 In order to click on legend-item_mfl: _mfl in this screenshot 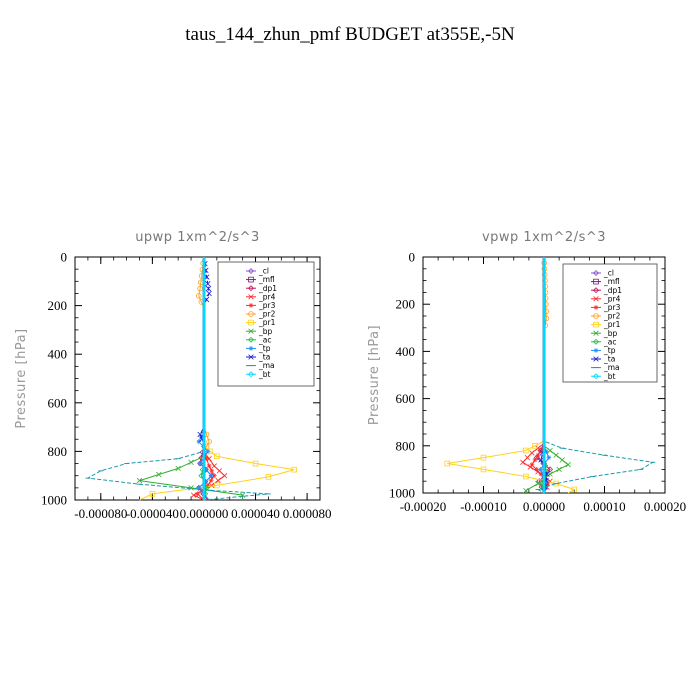, I will do `click(260, 279)`.